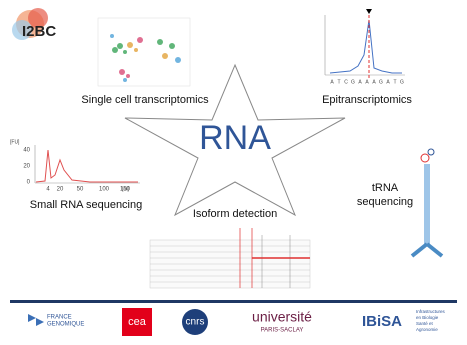 Image resolution: width=467 pixels, height=345 pixels. Describe the element at coordinates (282, 331) in the screenshot. I see `logo-text: PARIS-SACLAY` at that location.